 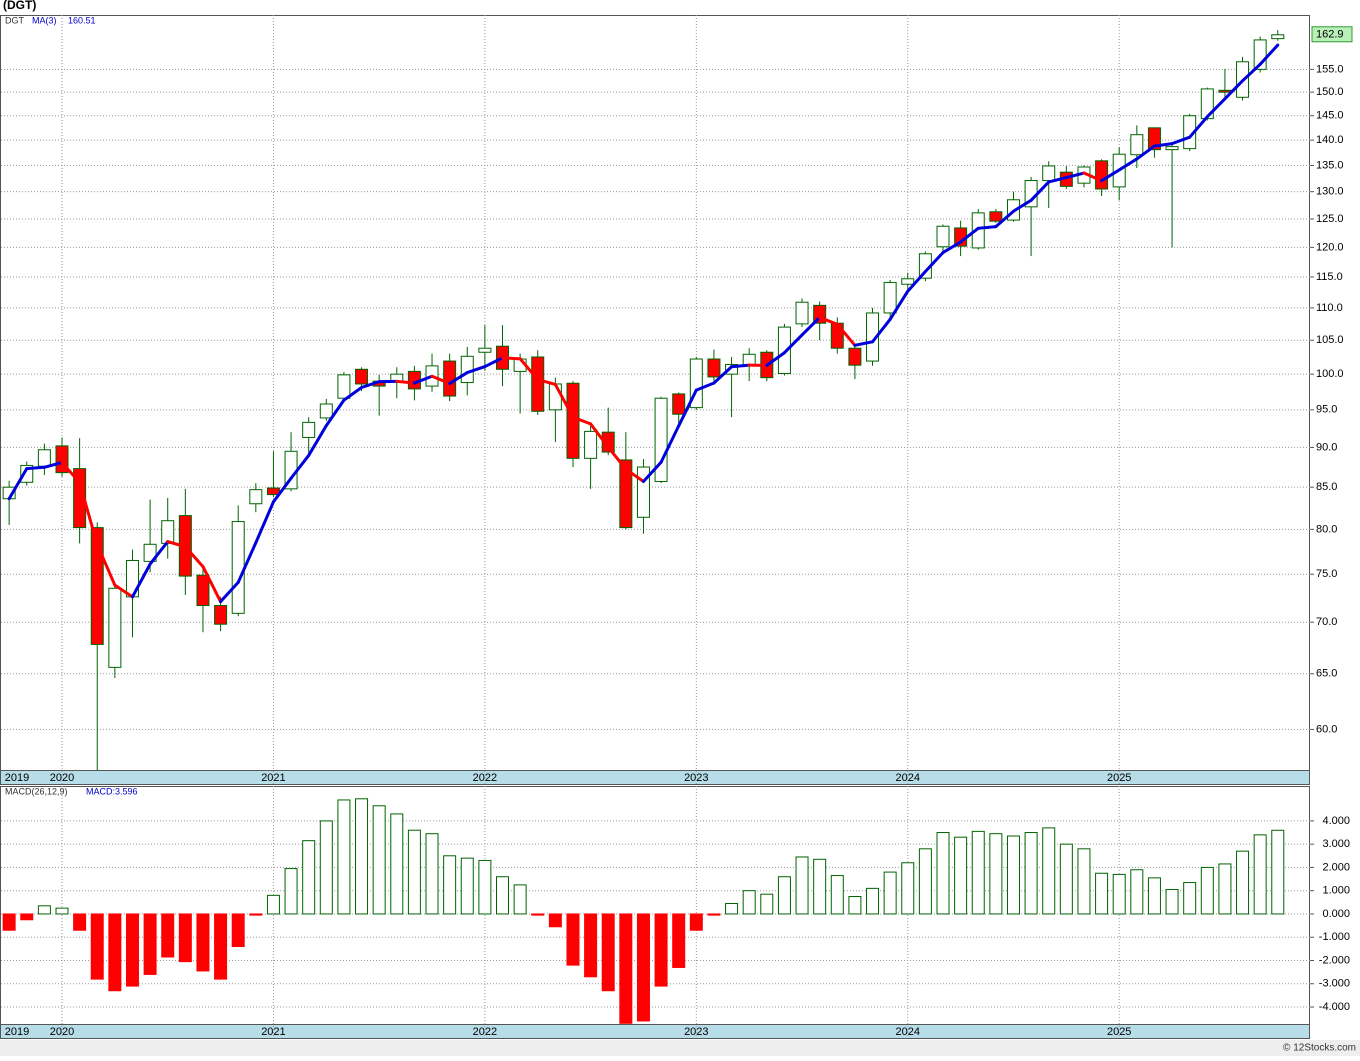 I want to click on x-tick-label: 2021, so click(x=273, y=1032).